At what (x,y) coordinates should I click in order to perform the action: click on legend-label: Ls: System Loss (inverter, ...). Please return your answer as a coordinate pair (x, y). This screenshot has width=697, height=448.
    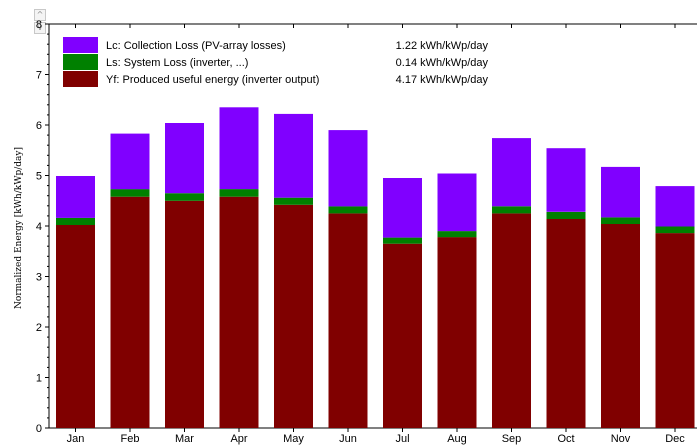
    Looking at the image, I should click on (177, 63).